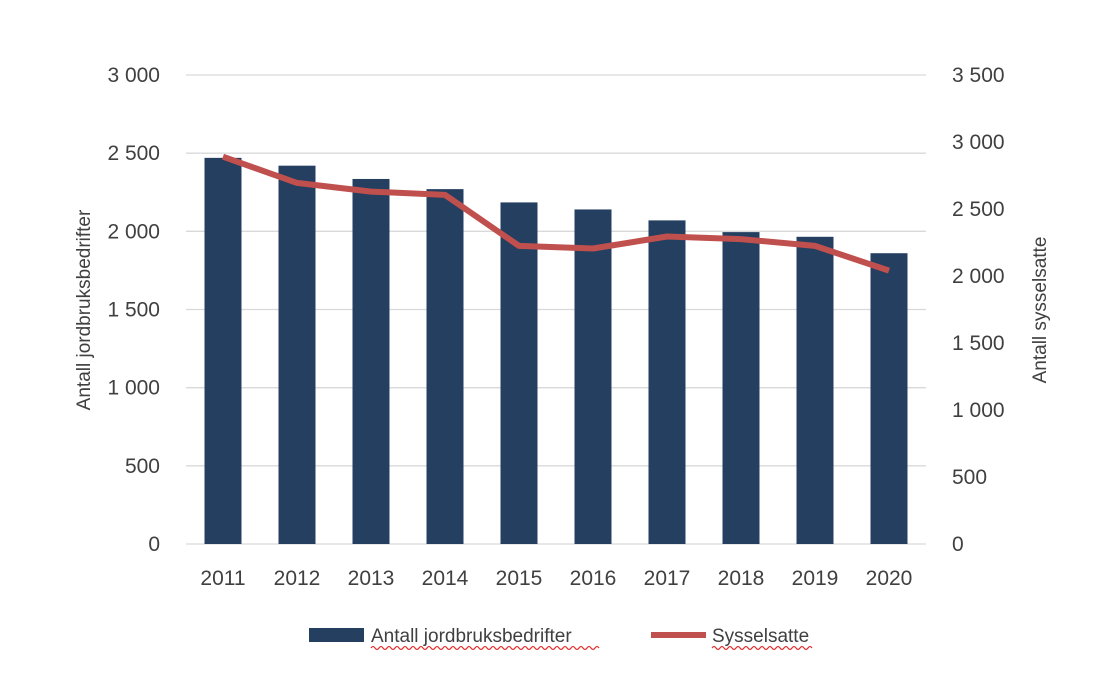 This screenshot has width=1109, height=685. What do you see at coordinates (815, 578) in the screenshot?
I see `x-axis-tick-label: 2019` at bounding box center [815, 578].